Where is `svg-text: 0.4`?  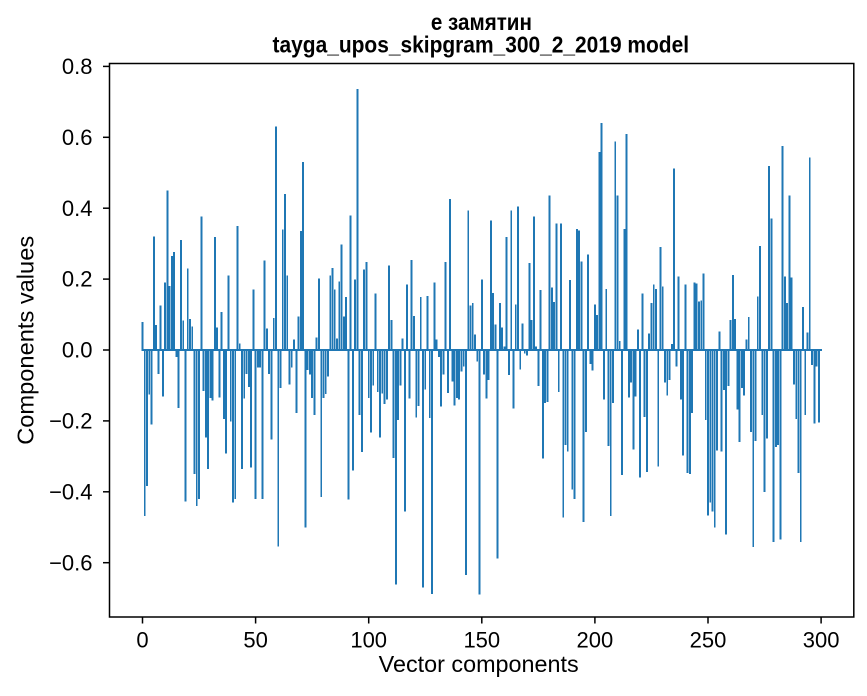 svg-text: 0.4 is located at coordinates (77, 208).